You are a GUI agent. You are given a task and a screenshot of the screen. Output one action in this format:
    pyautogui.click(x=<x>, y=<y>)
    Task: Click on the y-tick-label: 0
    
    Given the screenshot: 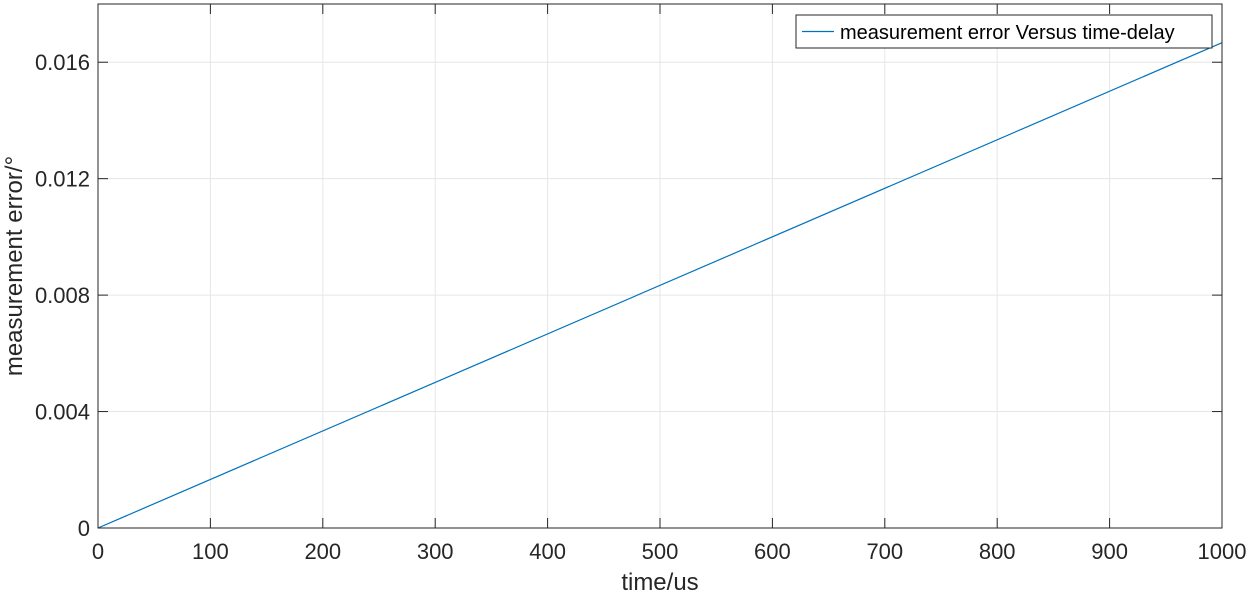 What is the action you would take?
    pyautogui.click(x=84, y=528)
    